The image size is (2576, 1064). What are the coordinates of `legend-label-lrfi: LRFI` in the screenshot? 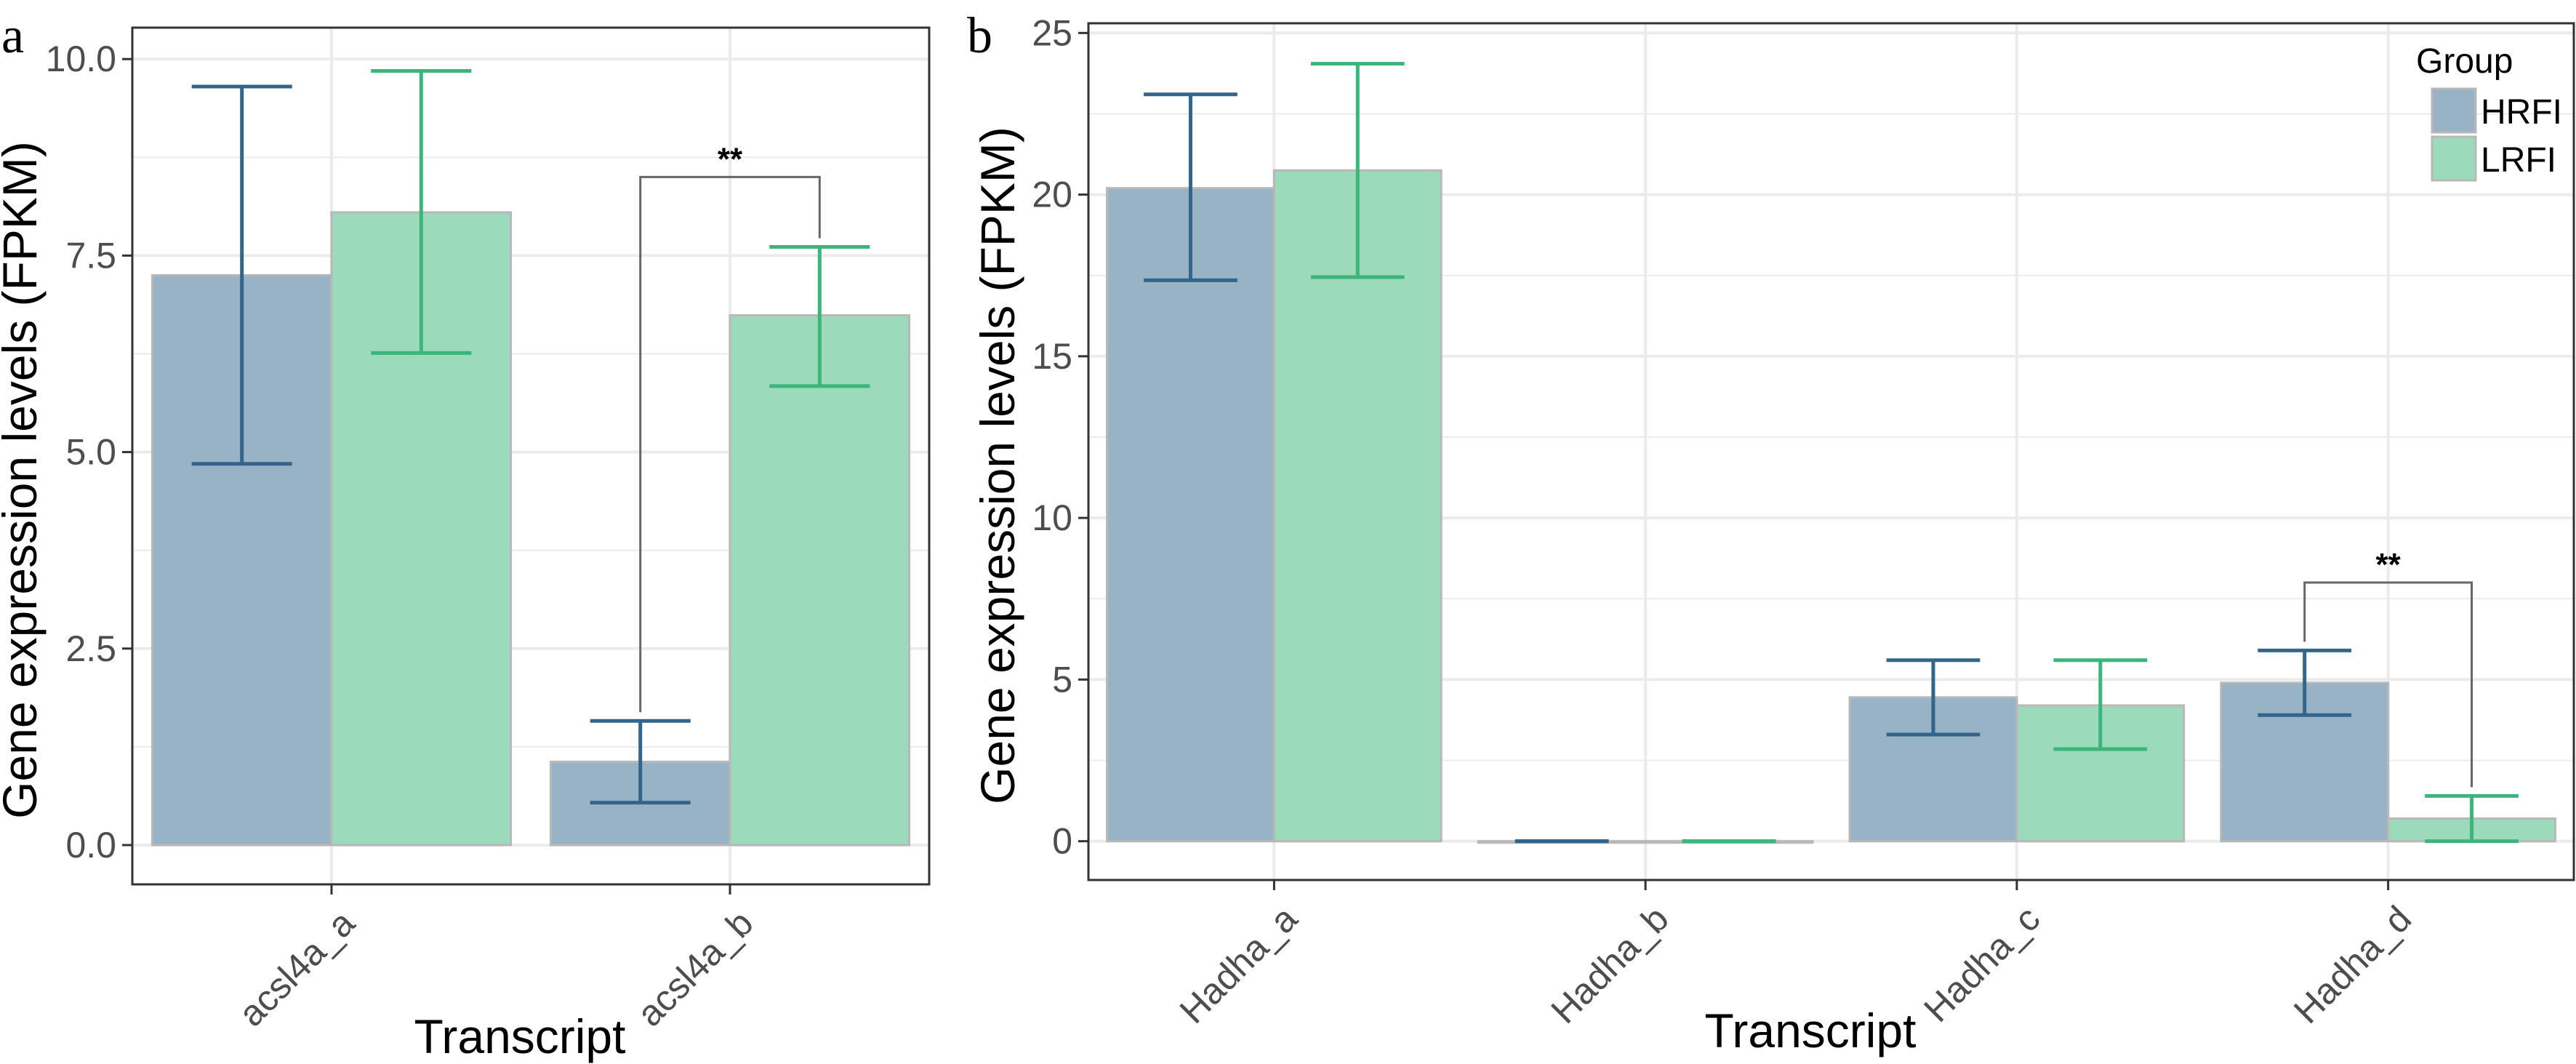 It's located at (2518, 160).